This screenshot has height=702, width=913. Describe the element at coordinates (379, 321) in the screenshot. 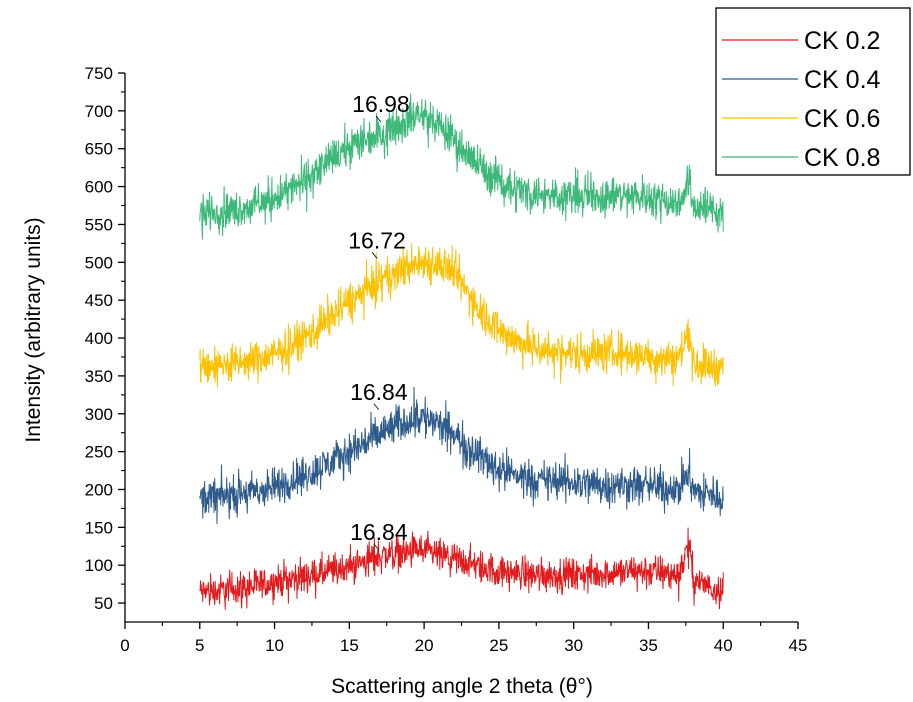

I see `annotations: 16.98 16.72 16.84 16.84` at that location.